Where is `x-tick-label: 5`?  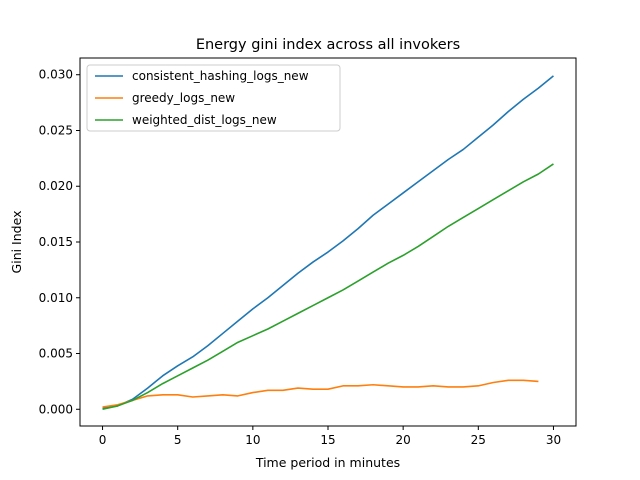
x-tick-label: 5 is located at coordinates (178, 440).